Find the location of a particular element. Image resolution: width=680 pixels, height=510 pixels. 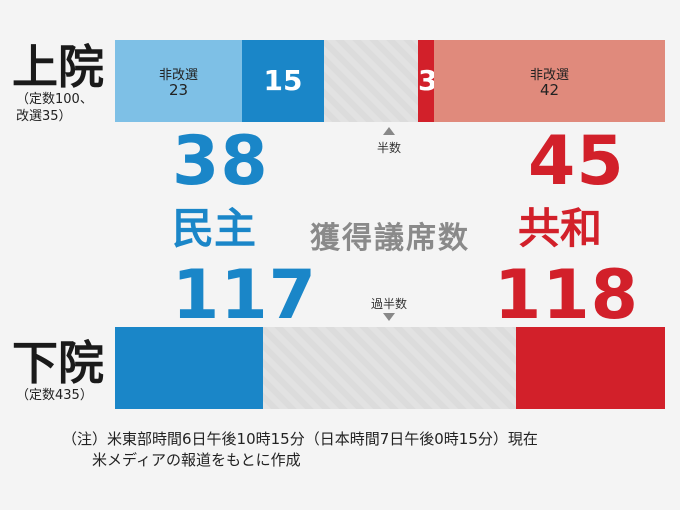

senate-bar-segment-value: 23 is located at coordinates (178, 90).